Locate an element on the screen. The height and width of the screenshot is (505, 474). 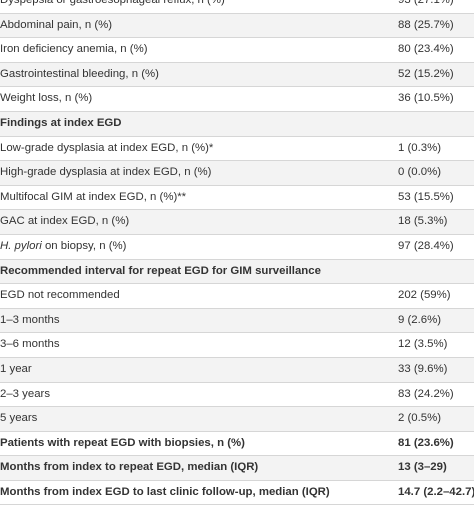
row-value: 18 (5.3%) is located at coordinates (423, 221).